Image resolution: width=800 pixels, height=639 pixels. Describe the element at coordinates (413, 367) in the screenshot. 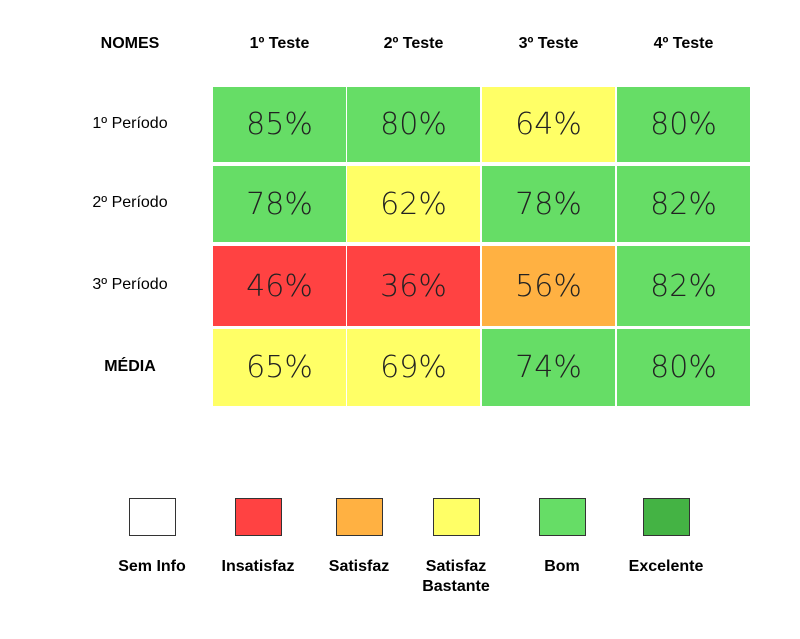

I see `heatmap-cell: 69%` at that location.